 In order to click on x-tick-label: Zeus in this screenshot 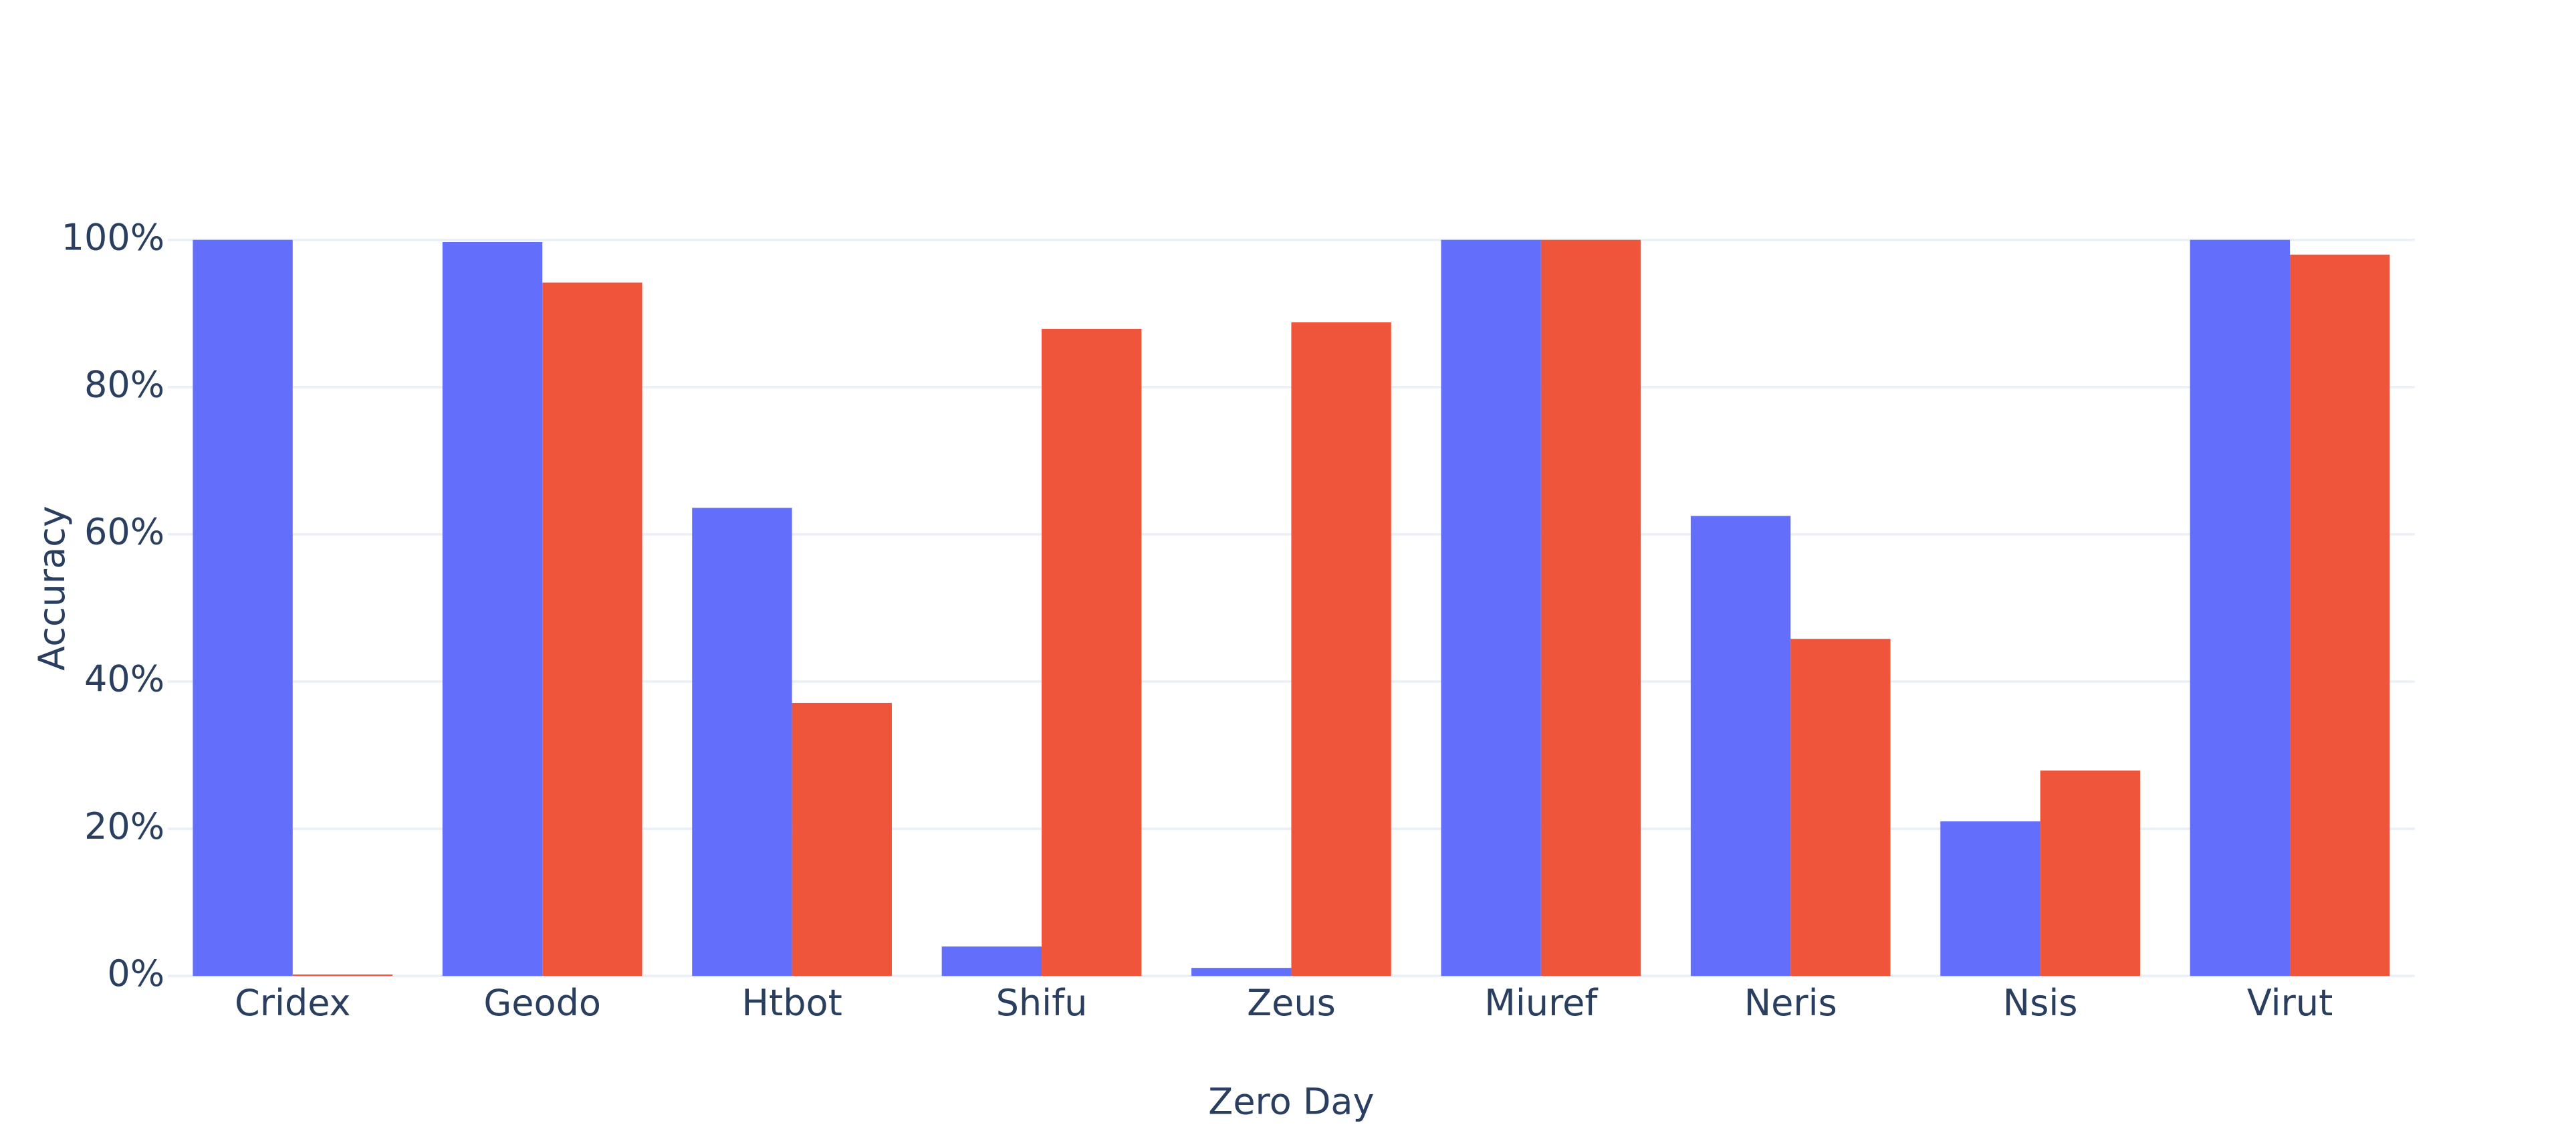, I will do `click(1291, 1003)`.